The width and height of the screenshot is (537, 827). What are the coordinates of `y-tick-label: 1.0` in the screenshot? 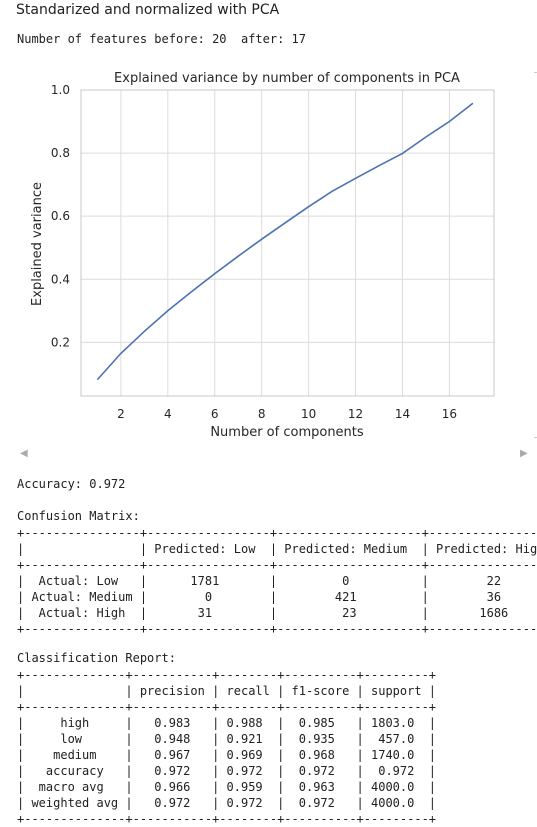 It's located at (60, 90).